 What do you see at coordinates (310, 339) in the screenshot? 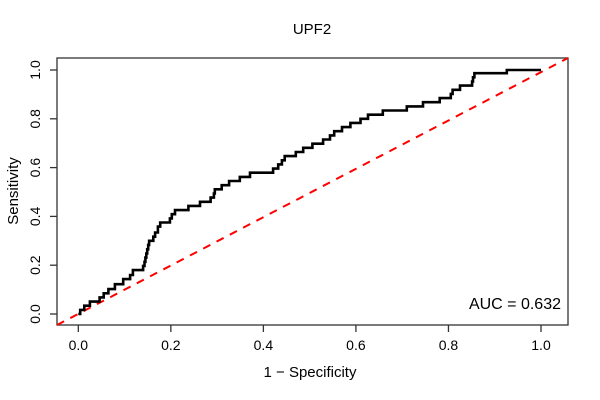
I see `x-axis-ticks: 0.0 0.2 0.4 0.6 0.8 1.0` at bounding box center [310, 339].